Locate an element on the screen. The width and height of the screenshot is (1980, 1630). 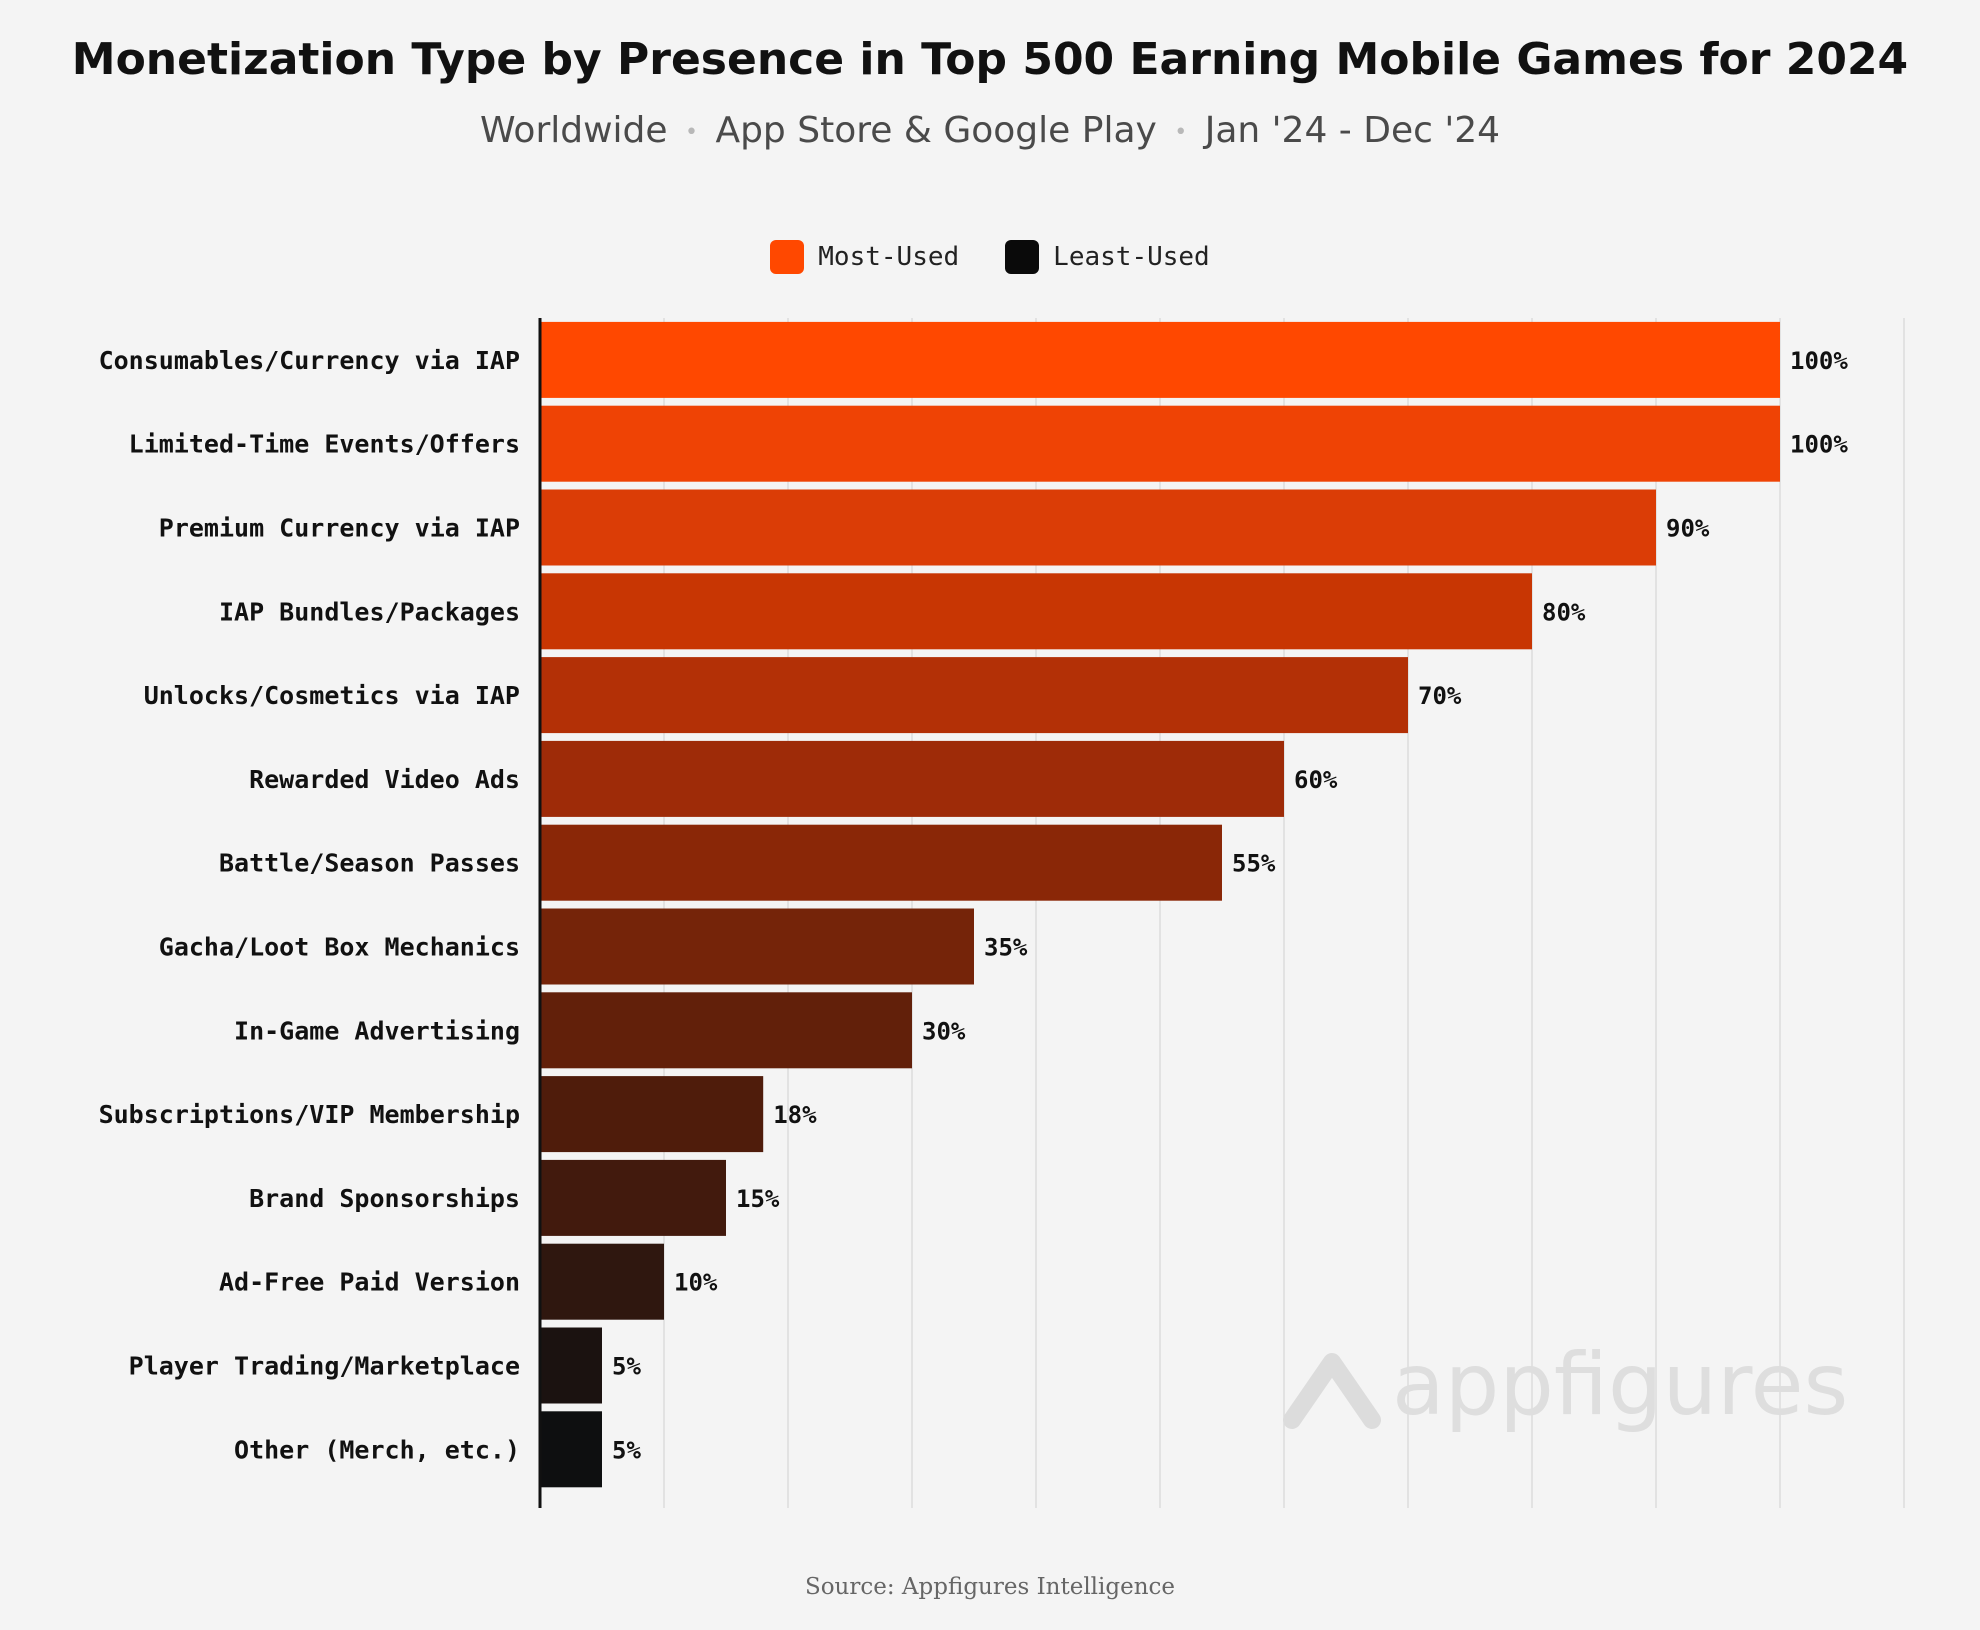
category-label: Unlocks/Cosmetics via IAP is located at coordinates (332, 695).